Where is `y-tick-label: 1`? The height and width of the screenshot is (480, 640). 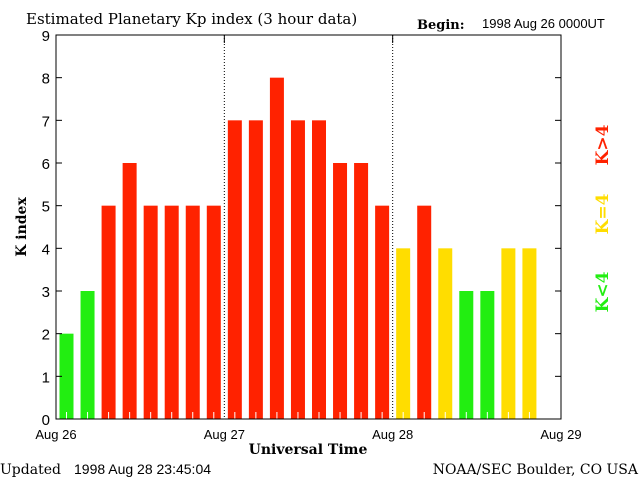
y-tick-label: 1 is located at coordinates (46, 377).